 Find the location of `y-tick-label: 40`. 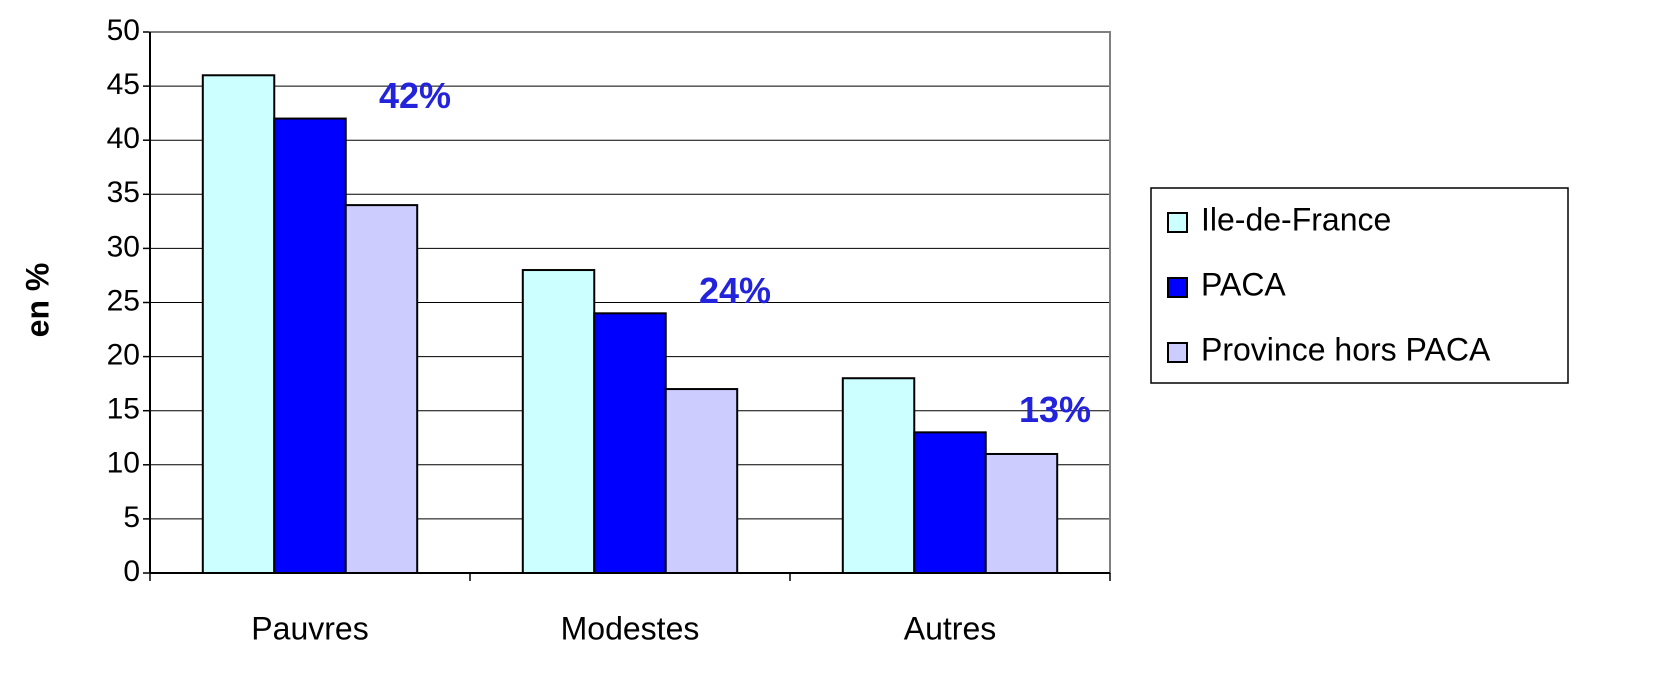

y-tick-label: 40 is located at coordinates (123, 138).